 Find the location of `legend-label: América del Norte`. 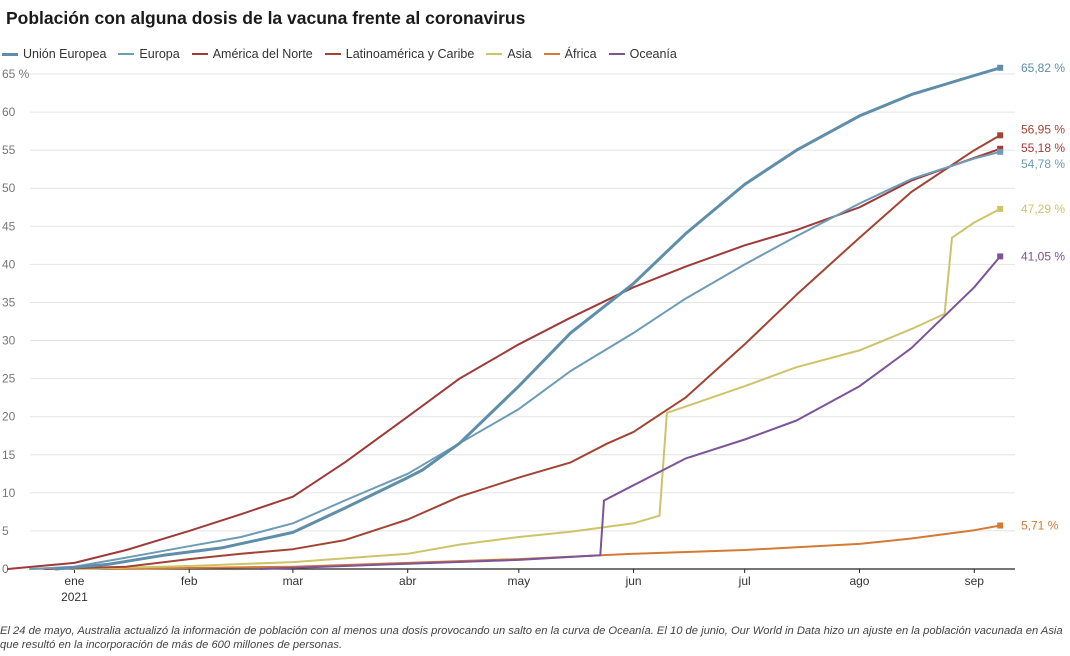

legend-label: América del Norte is located at coordinates (262, 54).